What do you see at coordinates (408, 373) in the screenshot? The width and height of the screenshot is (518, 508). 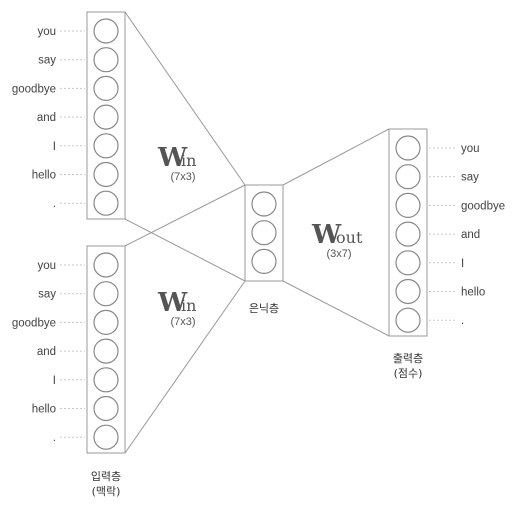 I see `output-layer-sublabel: (점수)` at bounding box center [408, 373].